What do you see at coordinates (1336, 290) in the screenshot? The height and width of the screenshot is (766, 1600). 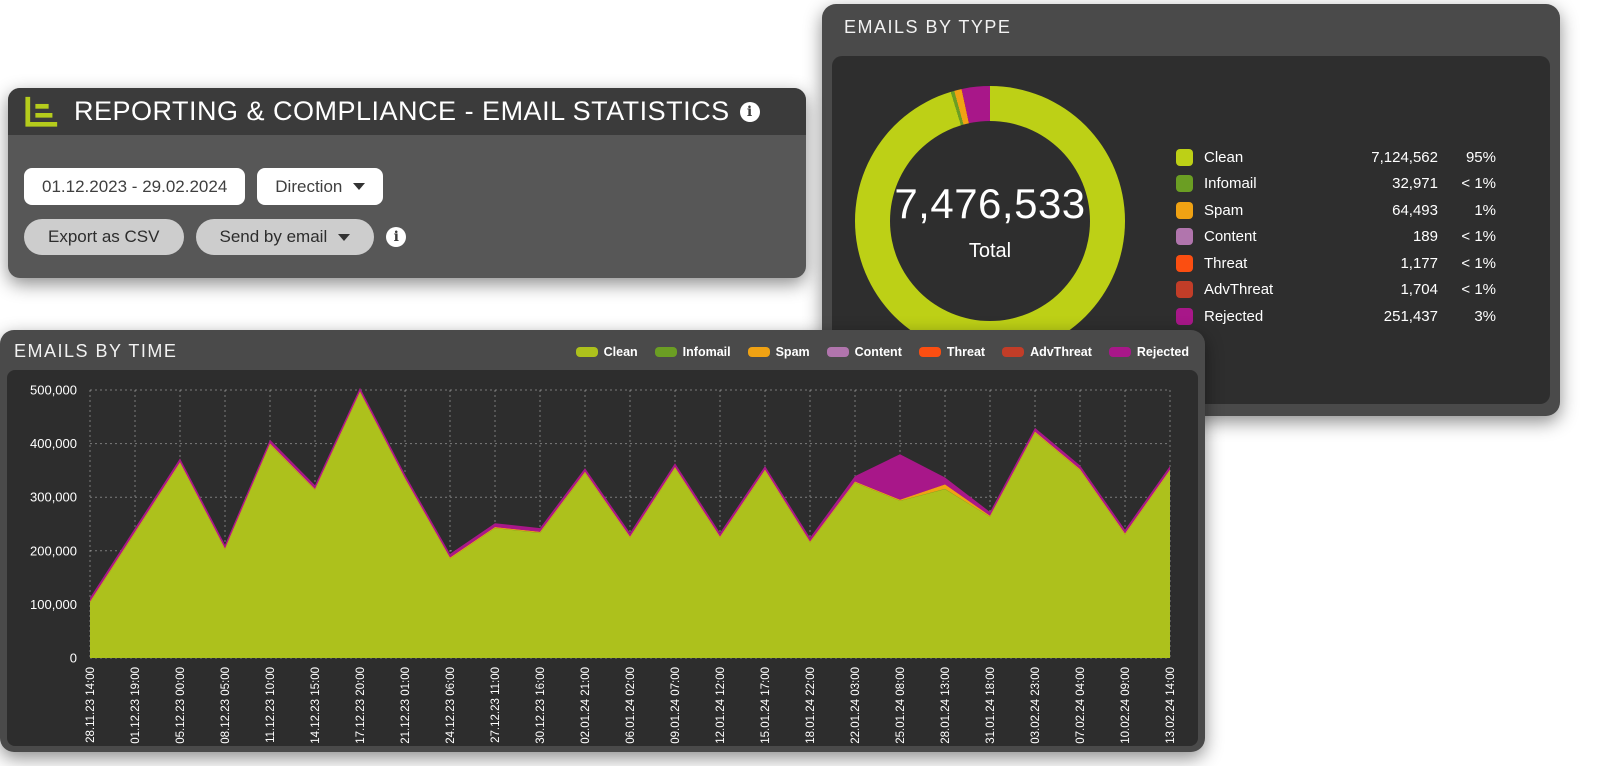 I see `type-legend-row-advthreat: AdvThreat 1,704 < 1%` at bounding box center [1336, 290].